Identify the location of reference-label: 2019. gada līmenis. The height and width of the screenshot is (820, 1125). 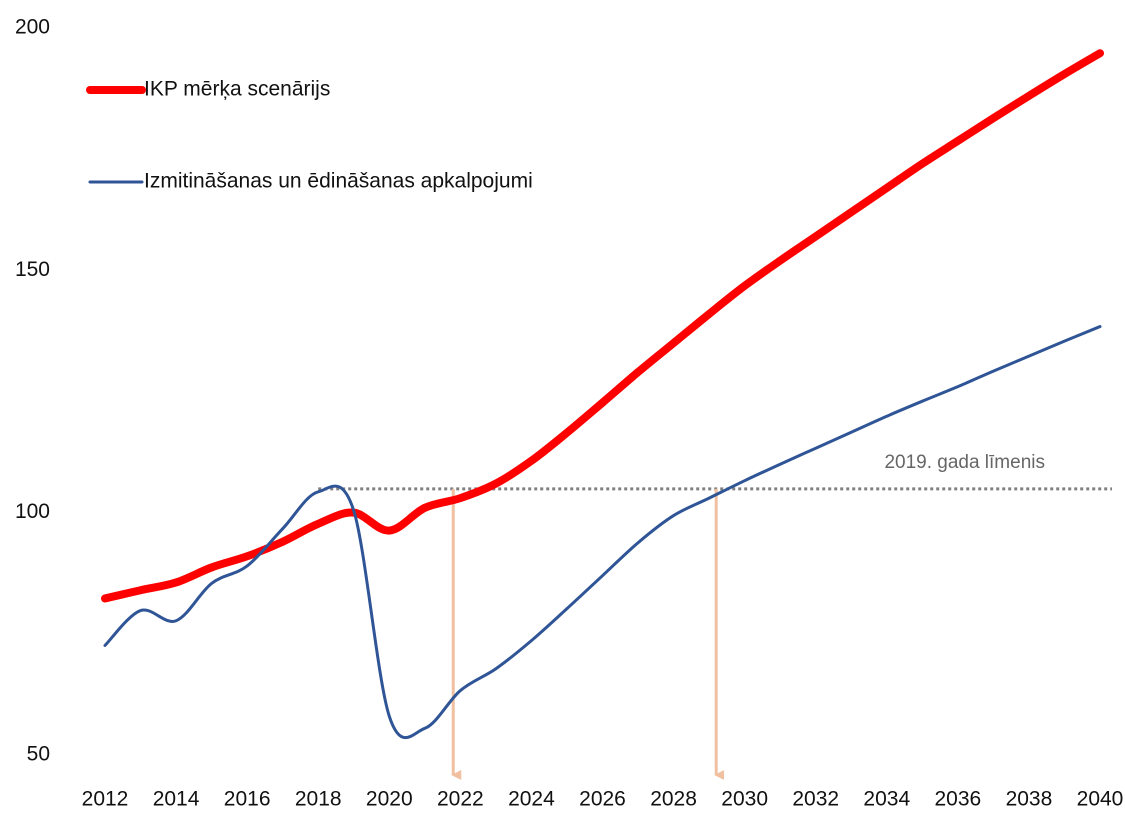
(964, 462).